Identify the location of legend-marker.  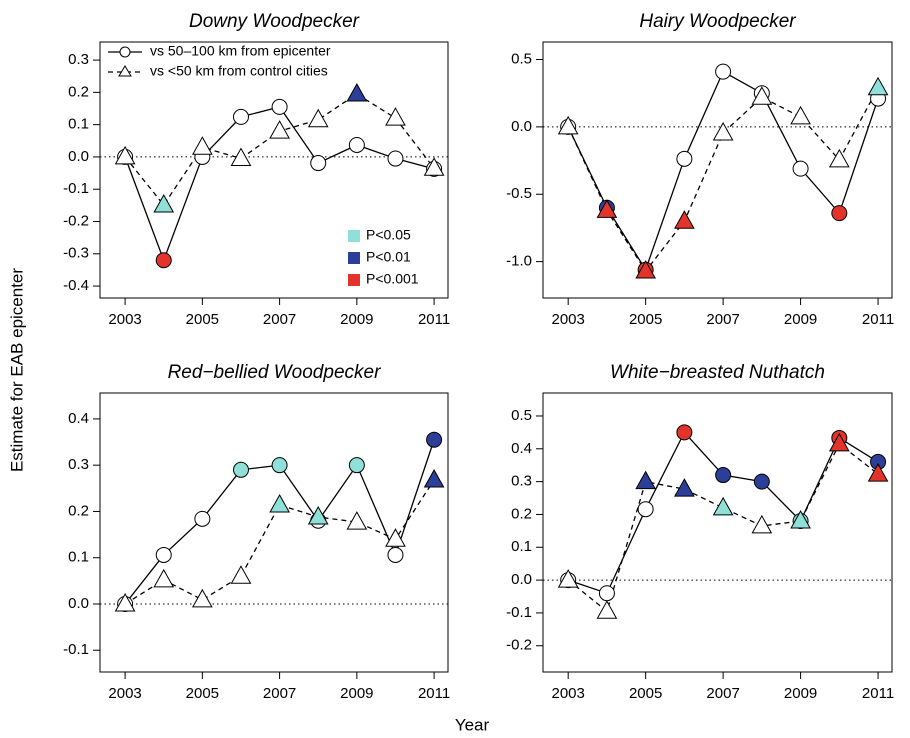
(125, 71).